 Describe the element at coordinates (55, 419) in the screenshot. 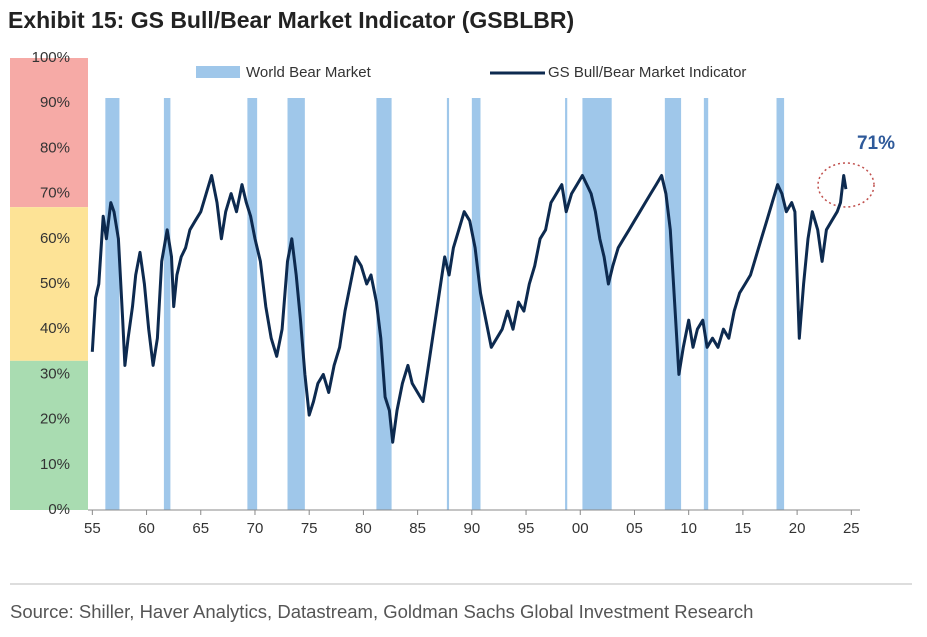

I see `y-tick-label: 20%` at that location.